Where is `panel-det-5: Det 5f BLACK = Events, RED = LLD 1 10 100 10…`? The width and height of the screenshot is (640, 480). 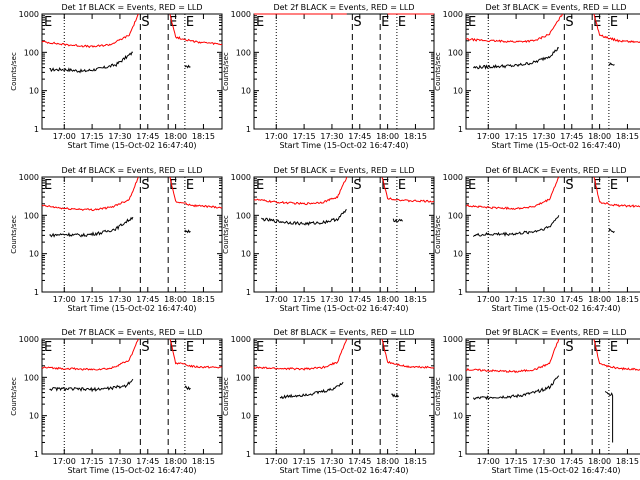
panel-det-5: Det 5f BLACK = Events, RED = LLD 1 10 100 10… is located at coordinates (328, 239).